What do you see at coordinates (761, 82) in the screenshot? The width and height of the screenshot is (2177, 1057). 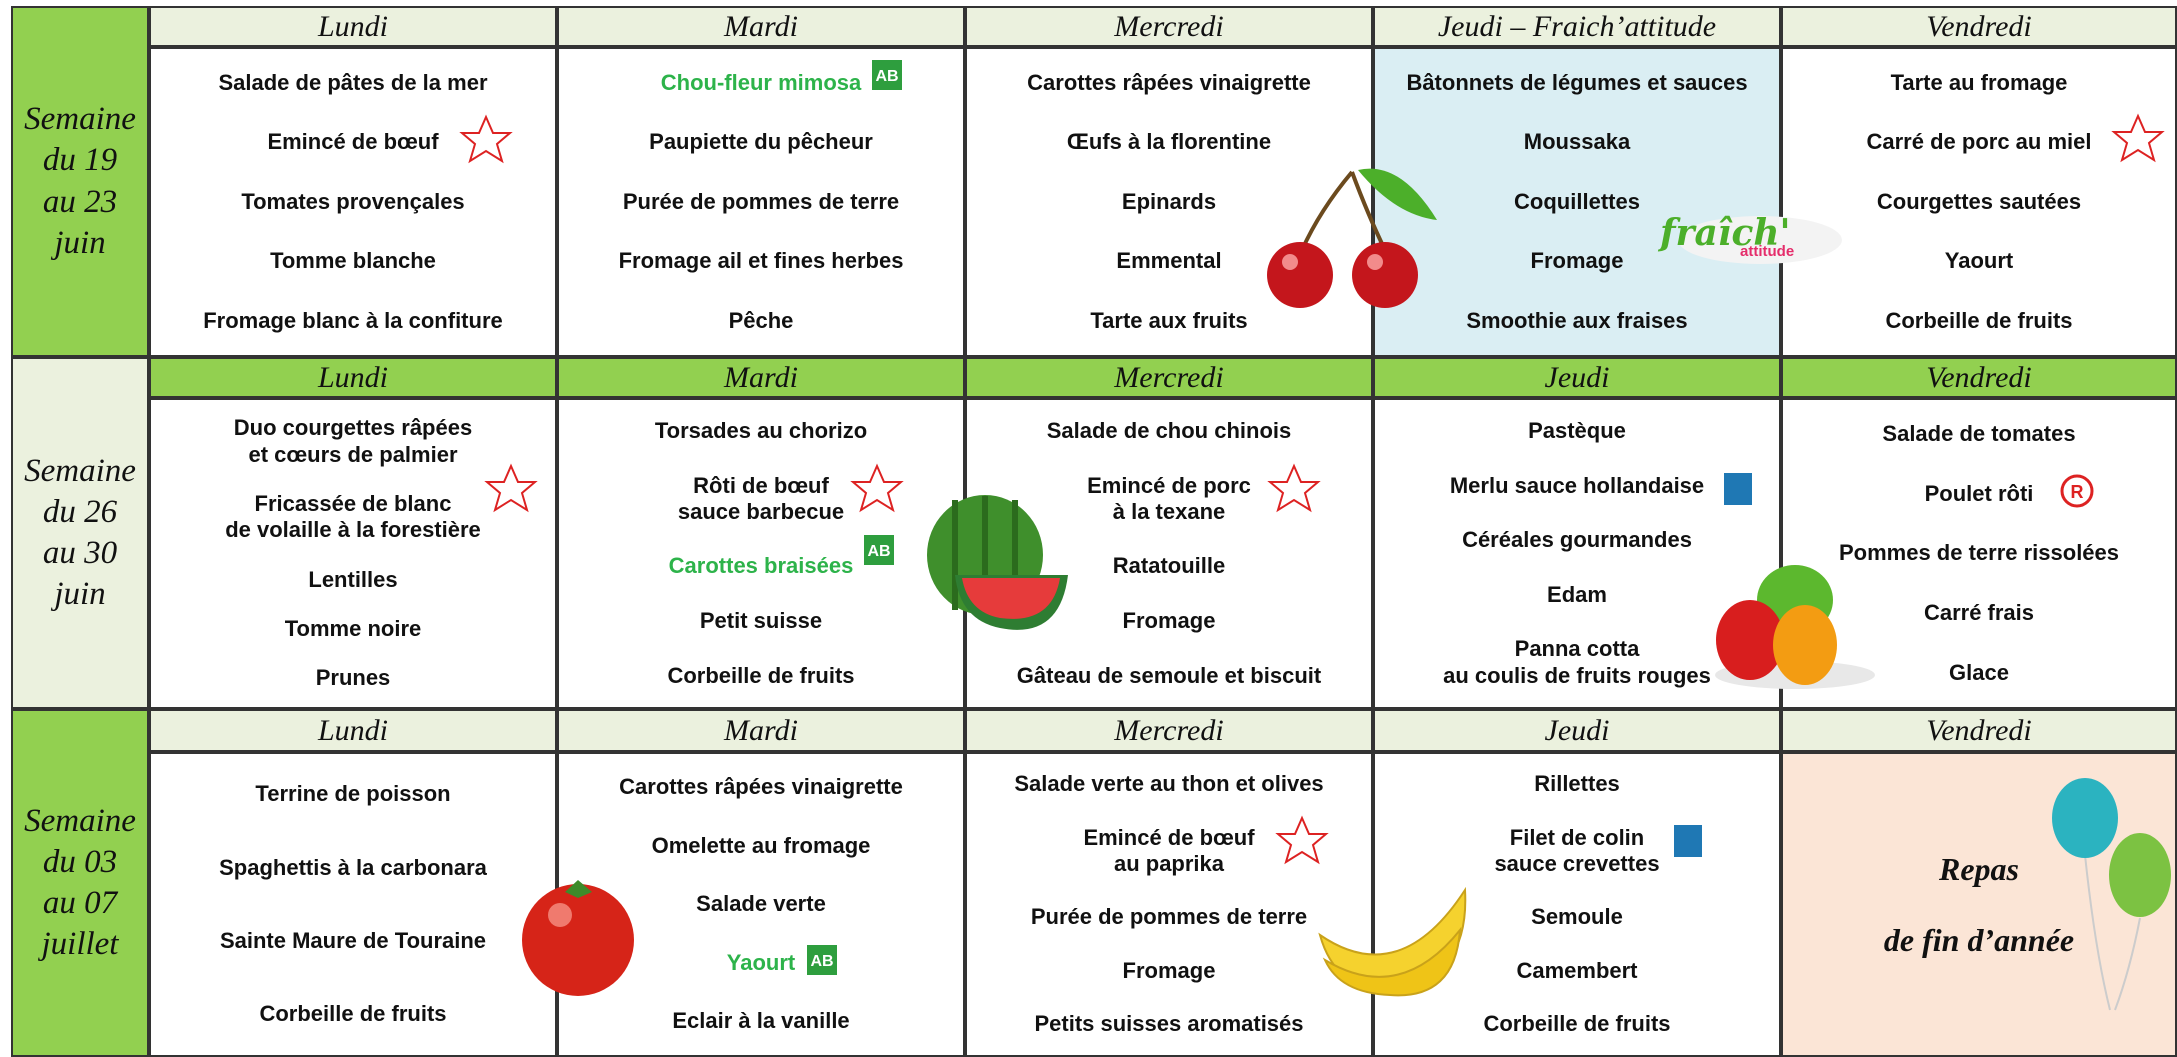 I see `menu-item: Chou-fleur mimosa` at bounding box center [761, 82].